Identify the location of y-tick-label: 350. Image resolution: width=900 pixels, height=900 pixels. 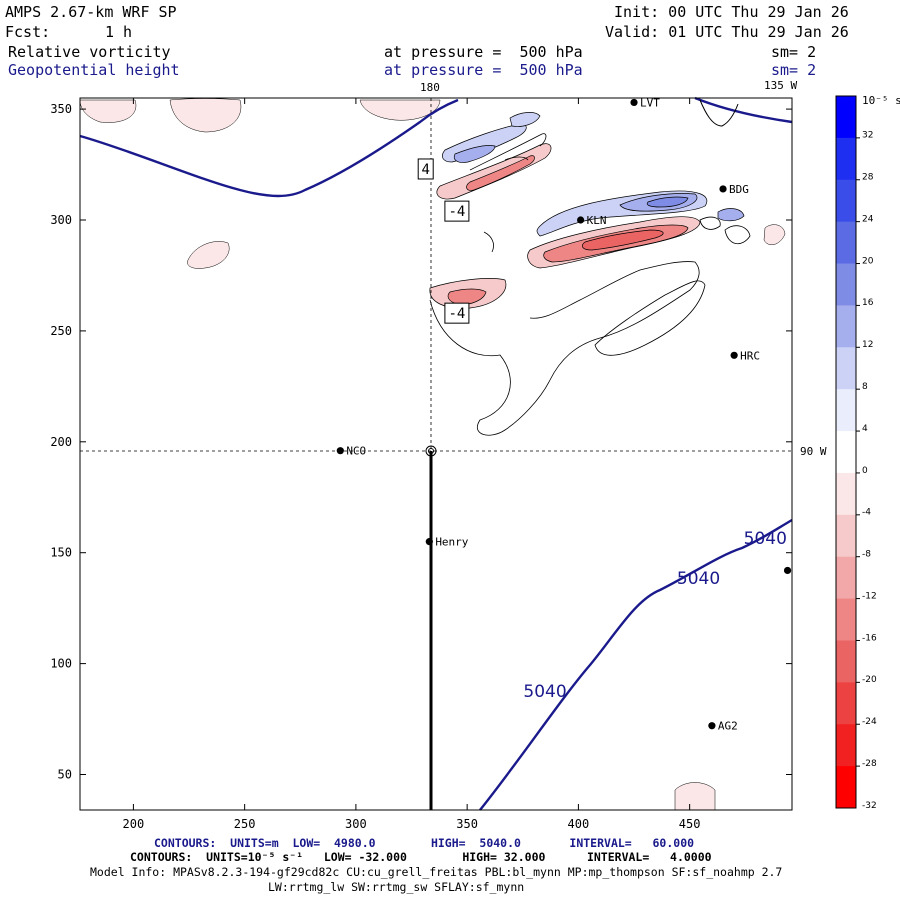
(61, 109).